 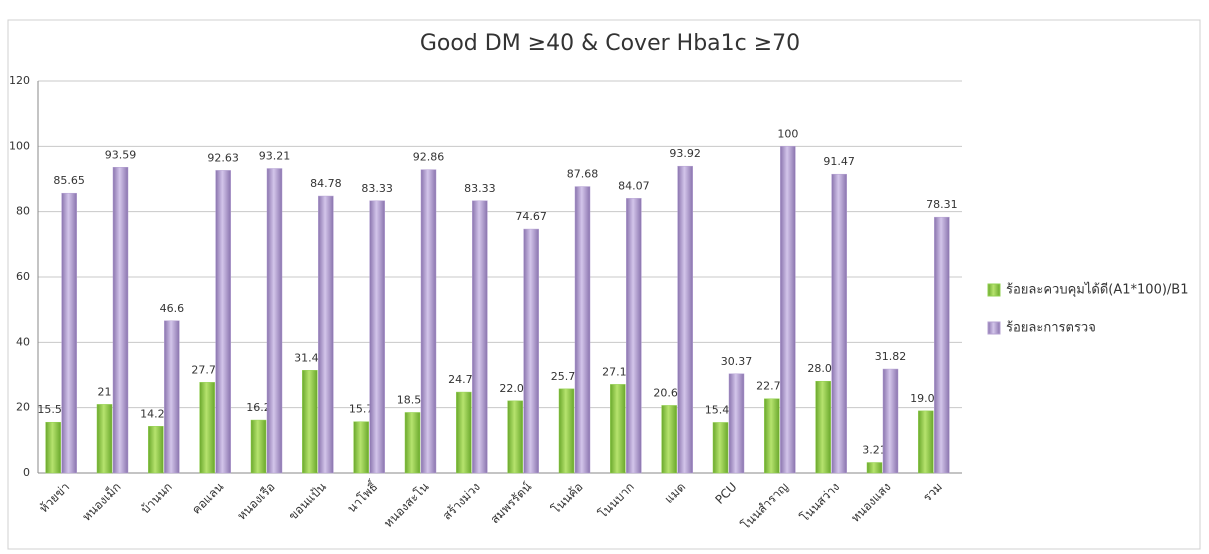 What do you see at coordinates (787, 133) in the screenshot?
I see `value-label: 100` at bounding box center [787, 133].